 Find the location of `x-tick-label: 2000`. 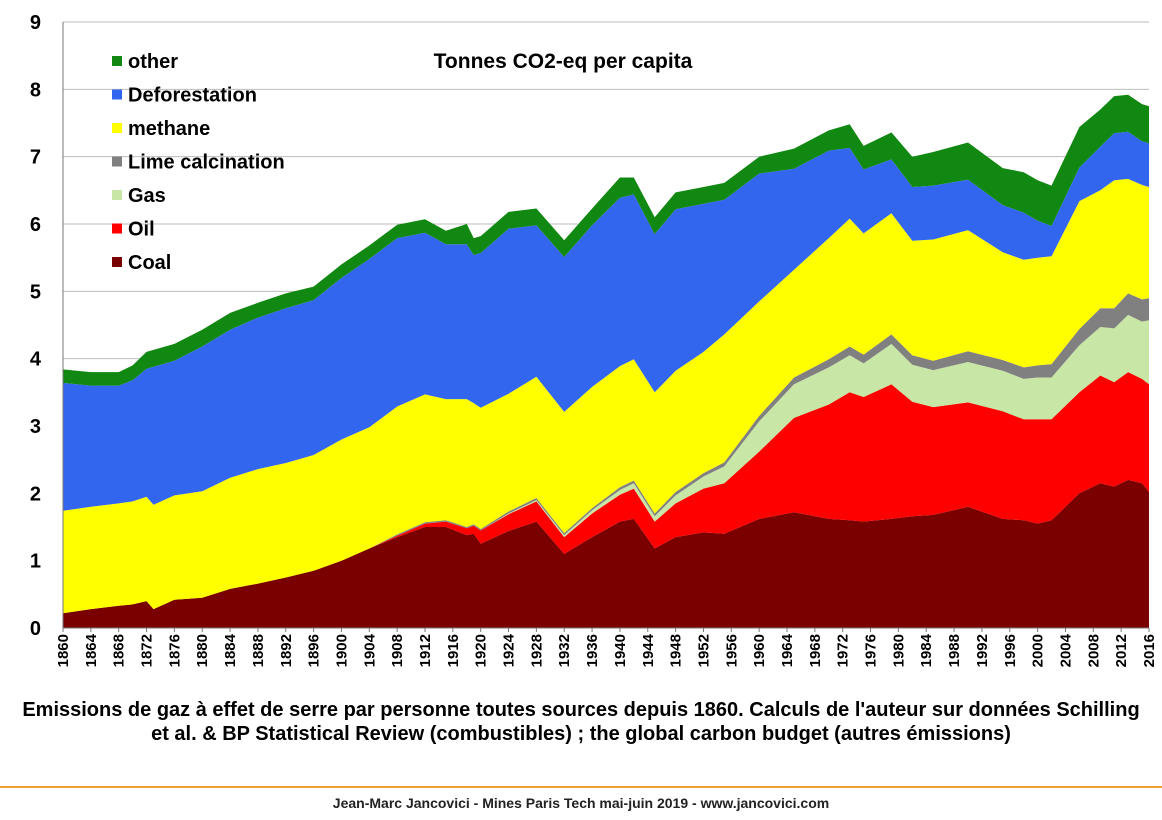

x-tick-label: 2000 is located at coordinates (1038, 650).